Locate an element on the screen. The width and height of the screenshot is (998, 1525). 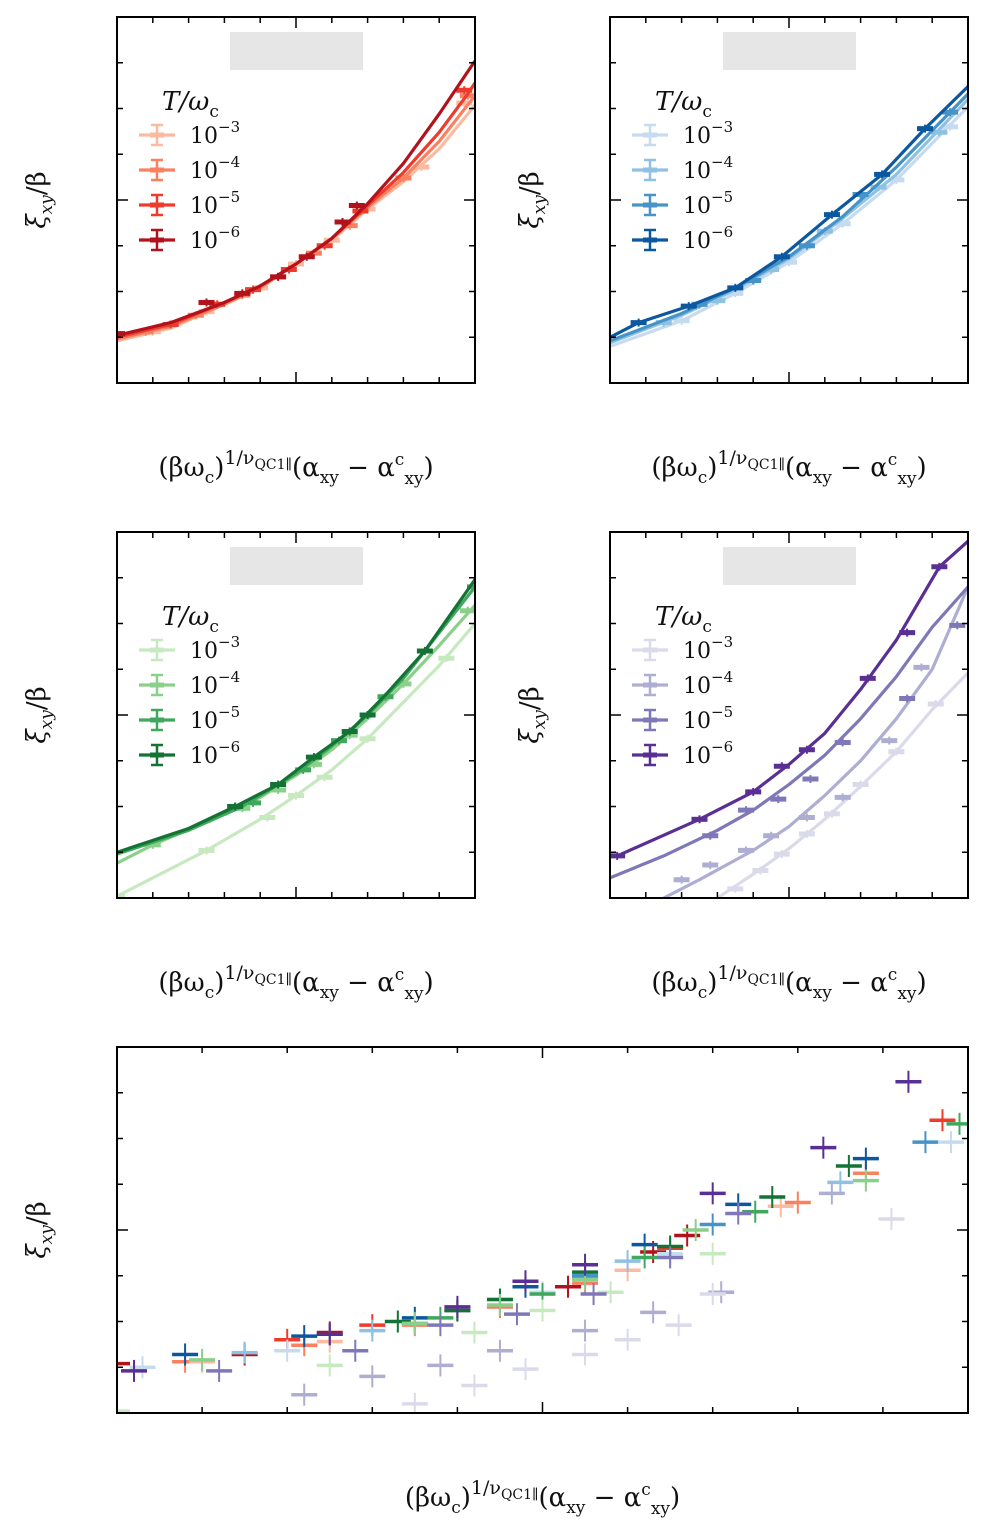
y-axis-title-part: /β is located at coordinates (37, 1213).